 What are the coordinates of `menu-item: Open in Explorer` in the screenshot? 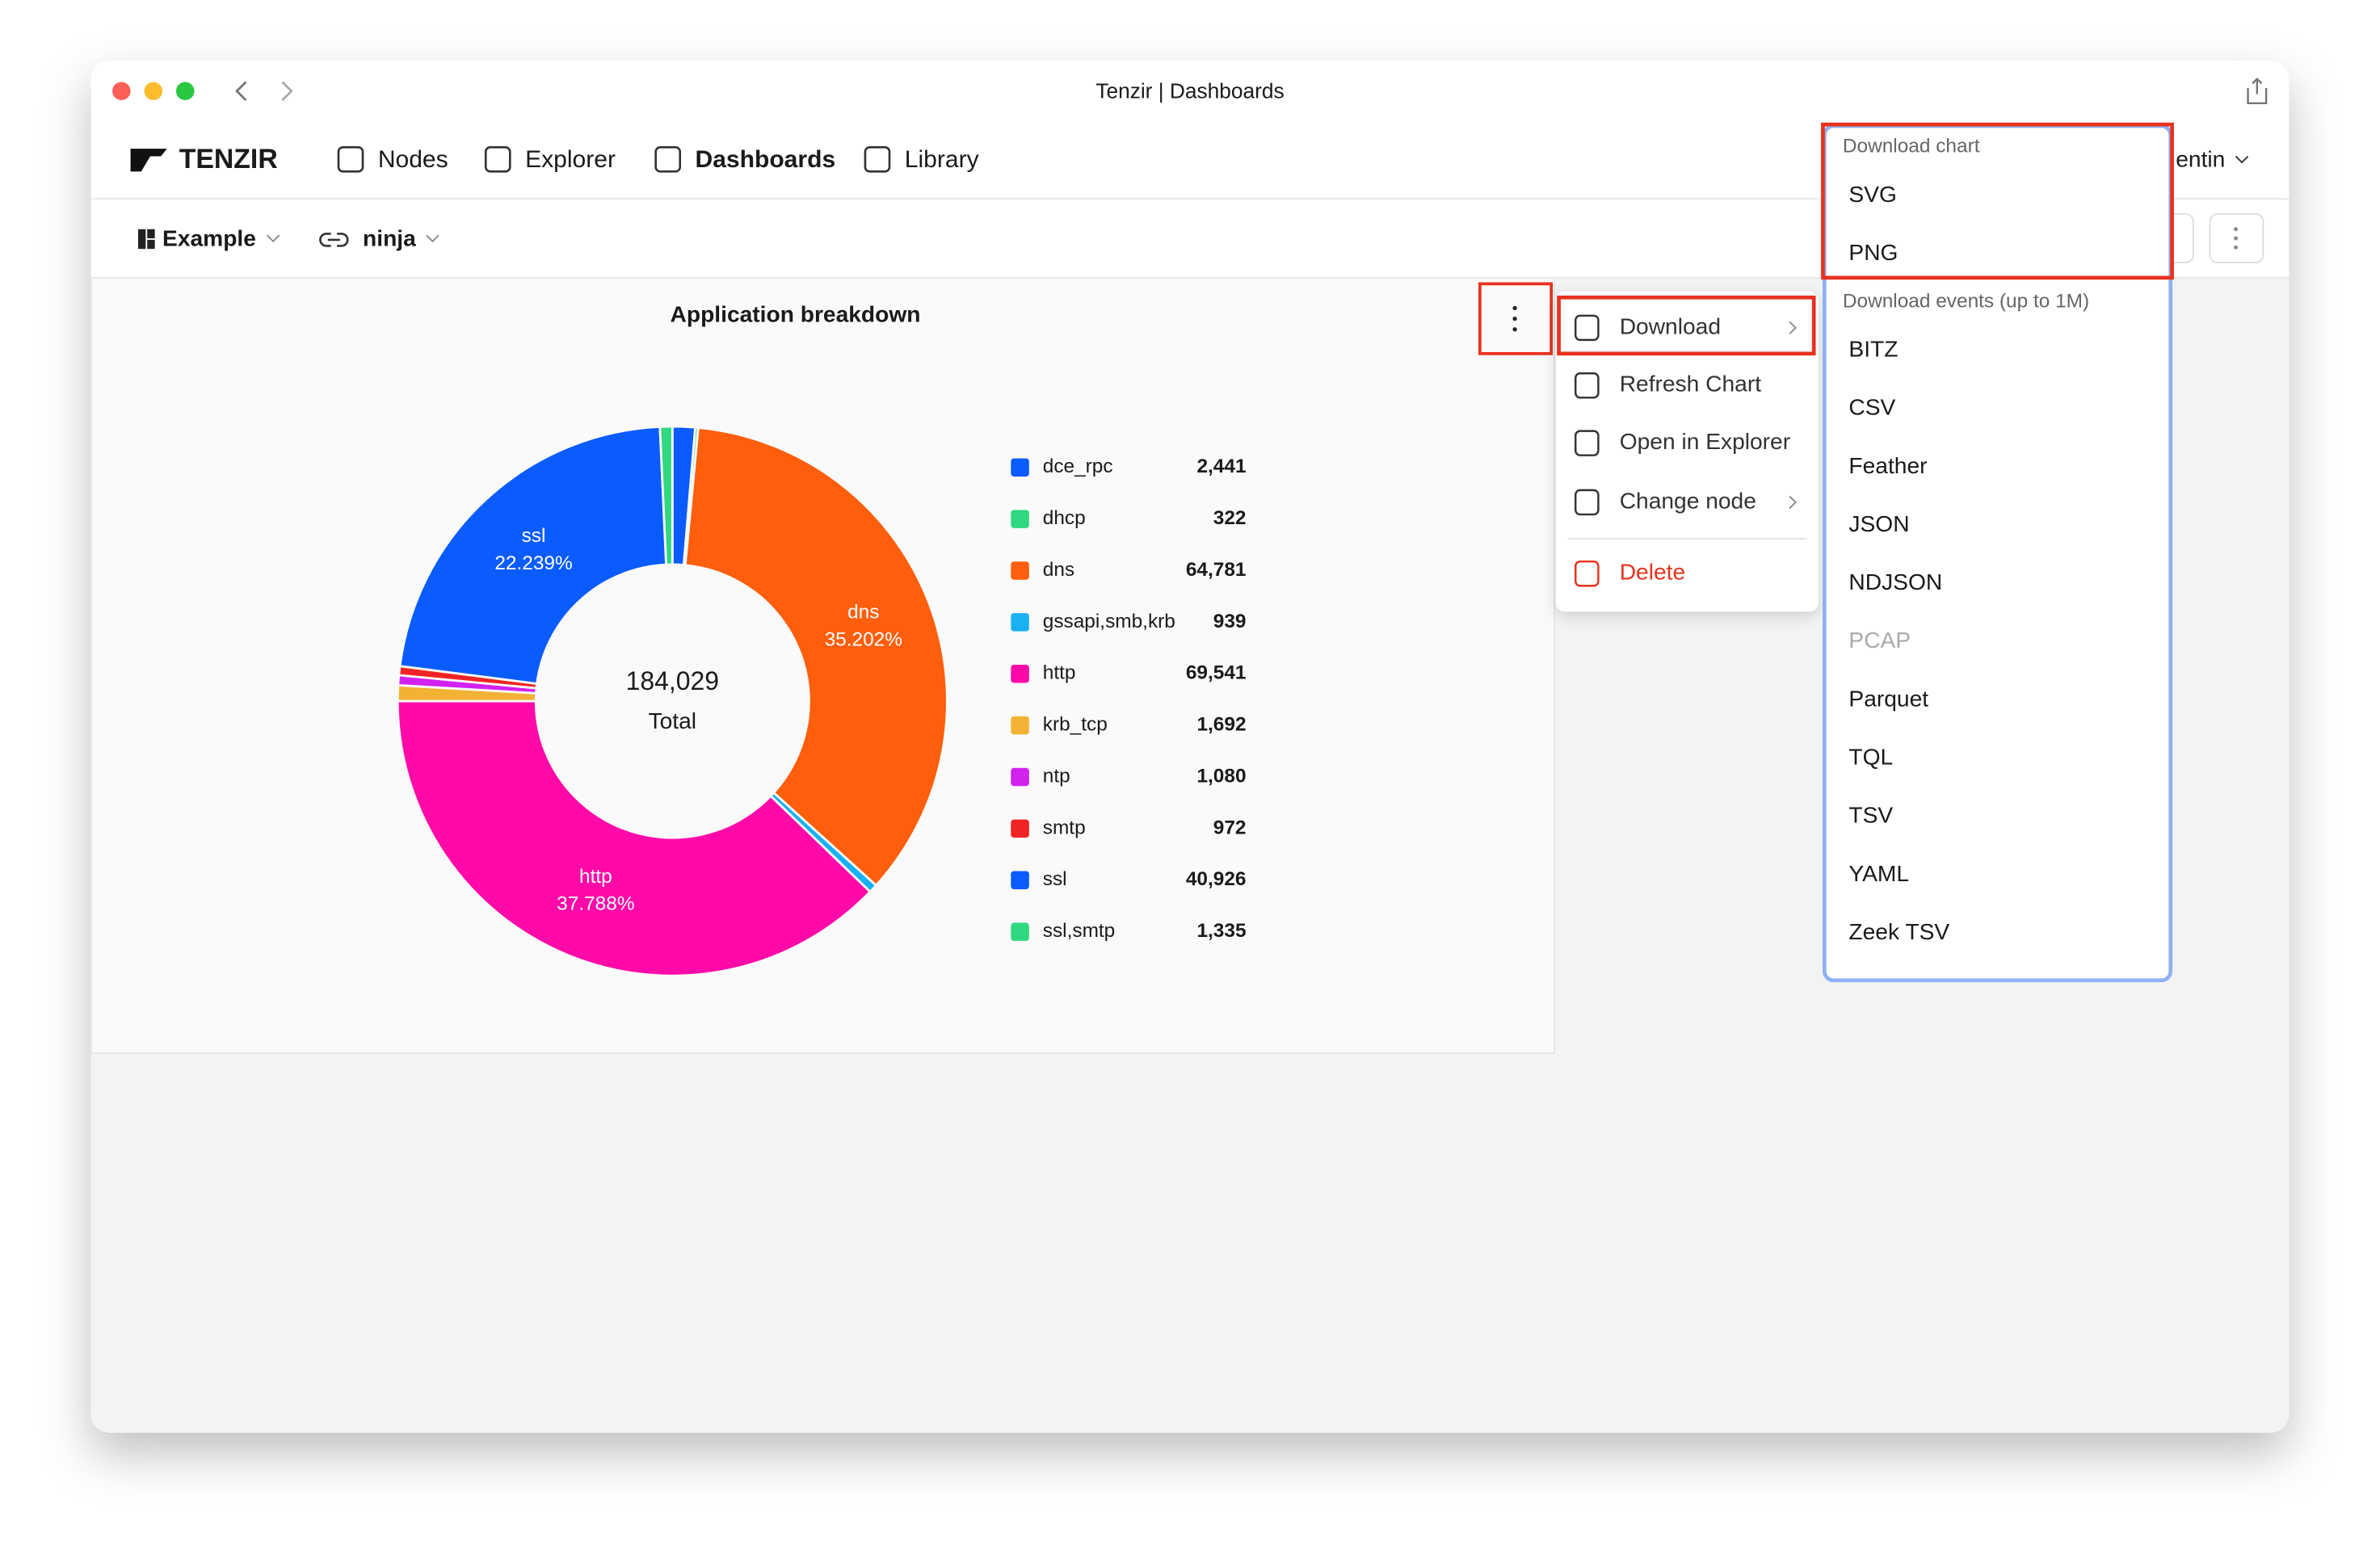 It's located at (1705, 441).